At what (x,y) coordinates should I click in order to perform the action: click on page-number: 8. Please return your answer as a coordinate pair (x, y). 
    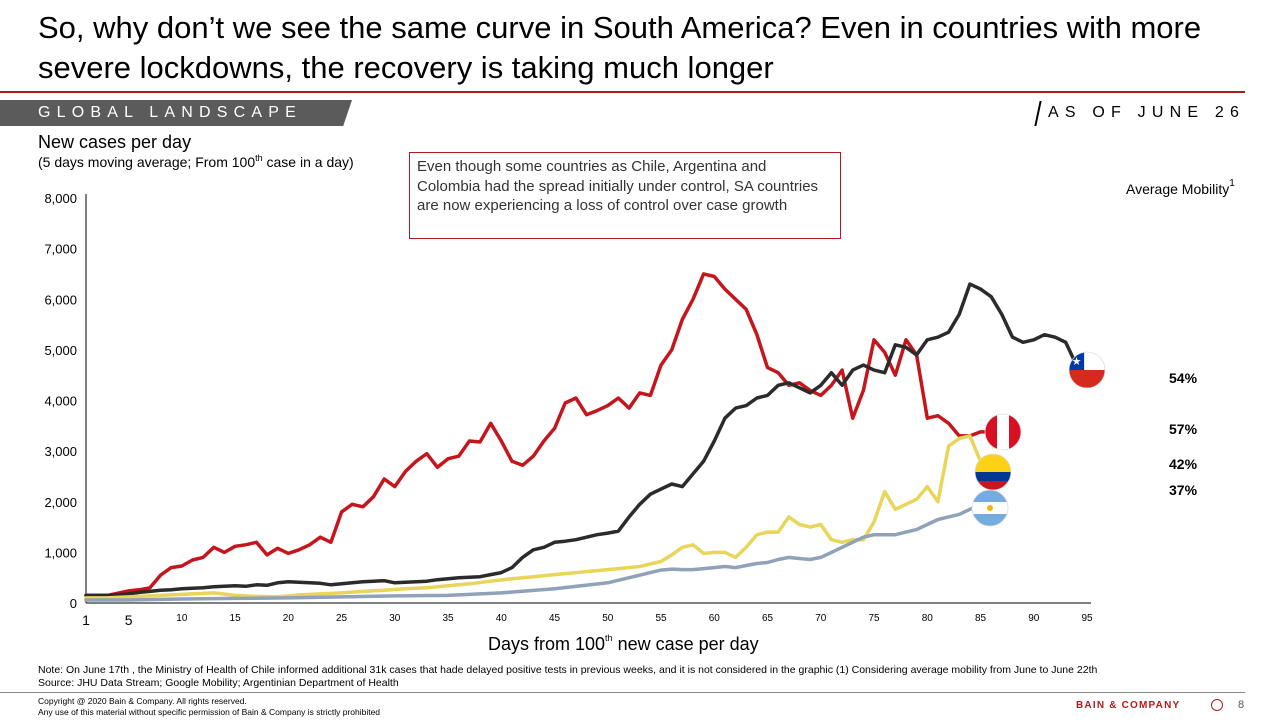
    Looking at the image, I should click on (1241, 705).